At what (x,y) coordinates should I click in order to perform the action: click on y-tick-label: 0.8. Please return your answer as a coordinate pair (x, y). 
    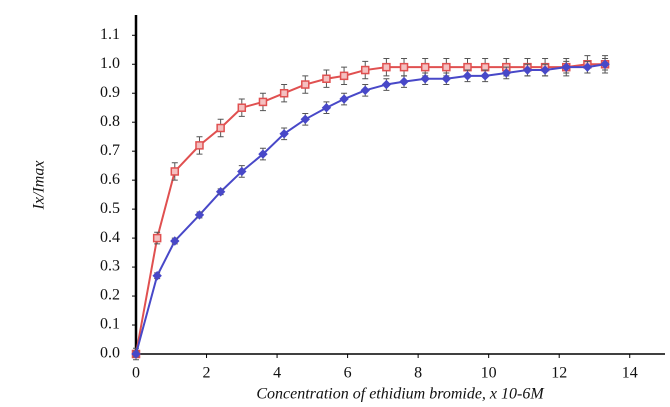
    Looking at the image, I should click on (110, 121).